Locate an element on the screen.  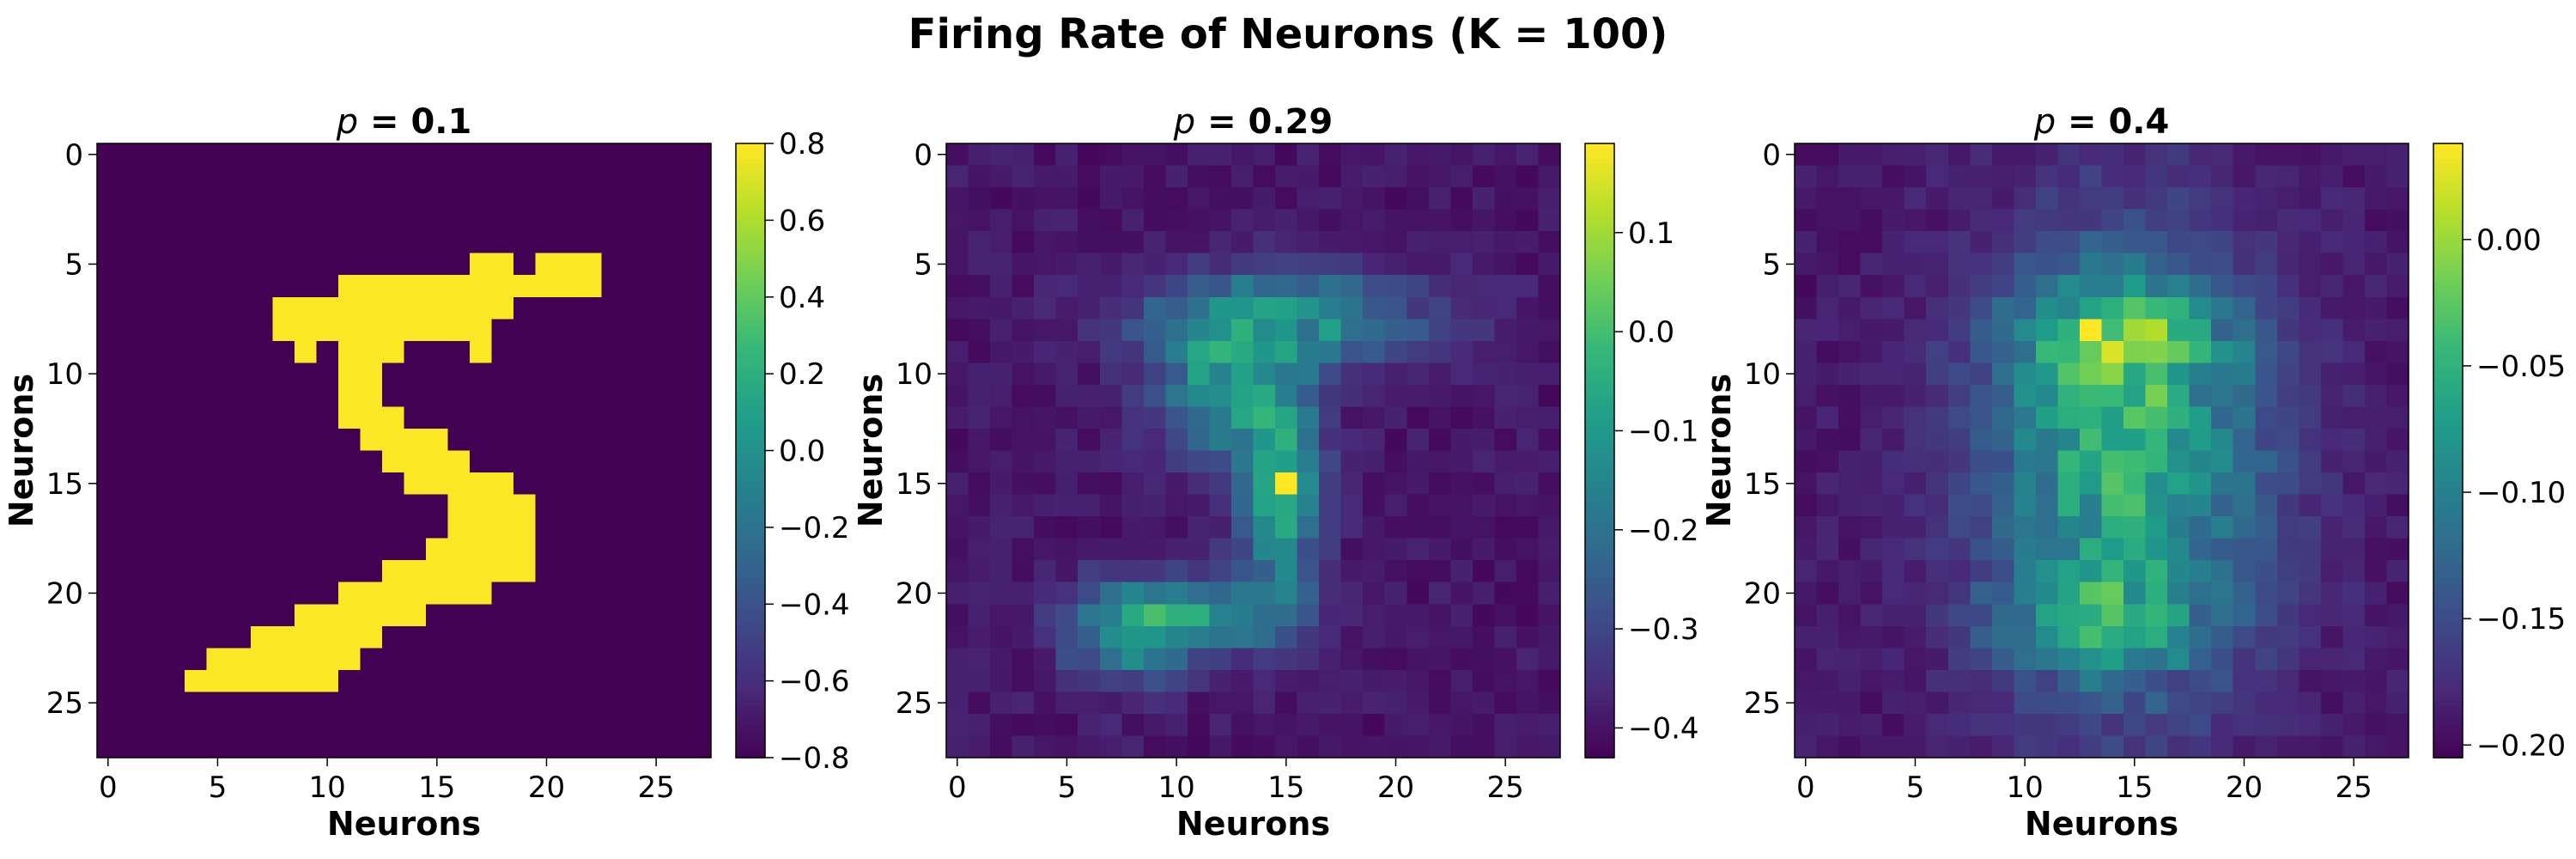
y-tick-label: 15 is located at coordinates (64, 485).